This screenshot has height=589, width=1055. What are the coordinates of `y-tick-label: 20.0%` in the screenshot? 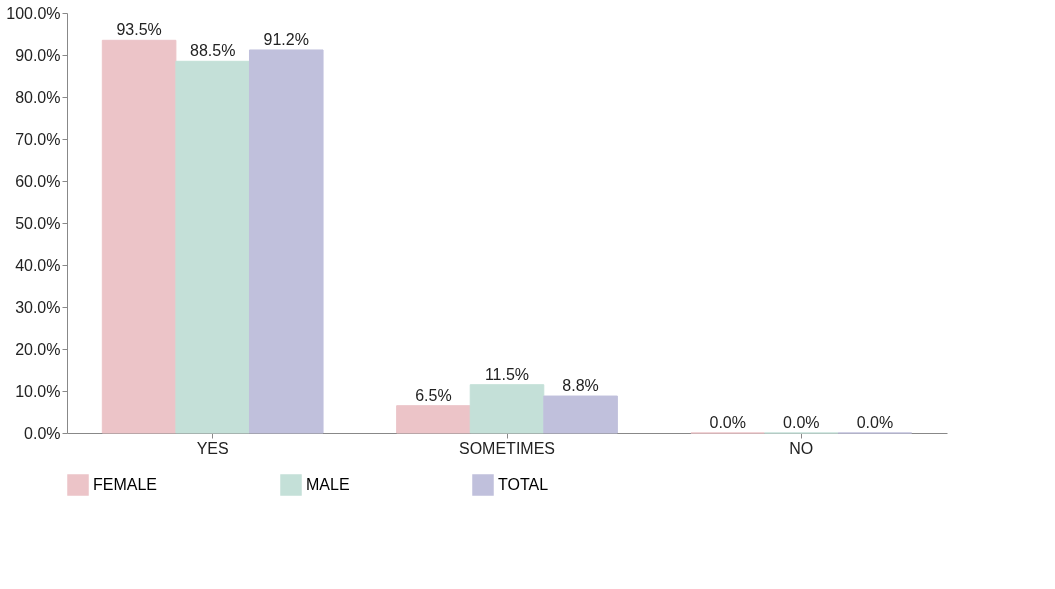 It's located at (38, 349).